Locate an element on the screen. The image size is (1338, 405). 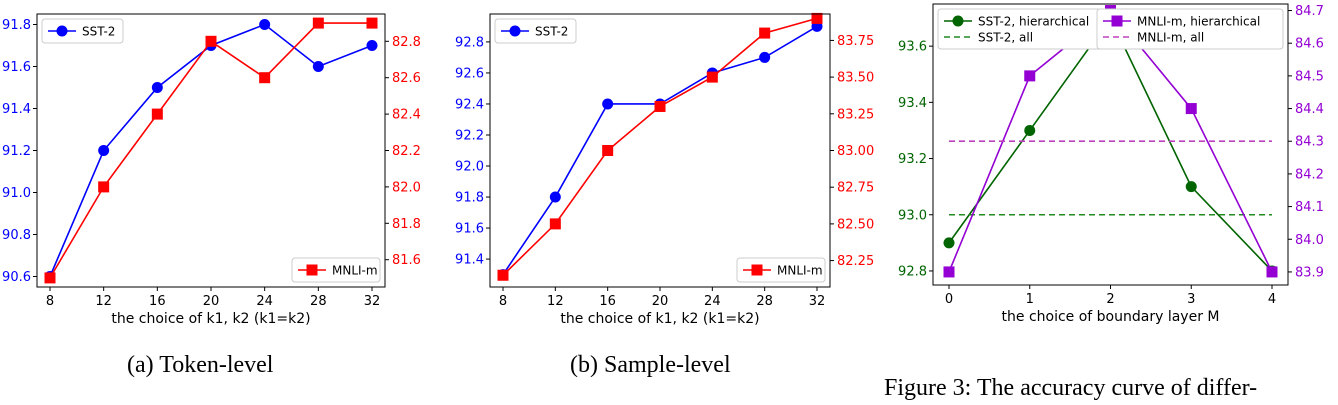
y-left-tick-label-1-3: 92.0 is located at coordinates (469, 167).